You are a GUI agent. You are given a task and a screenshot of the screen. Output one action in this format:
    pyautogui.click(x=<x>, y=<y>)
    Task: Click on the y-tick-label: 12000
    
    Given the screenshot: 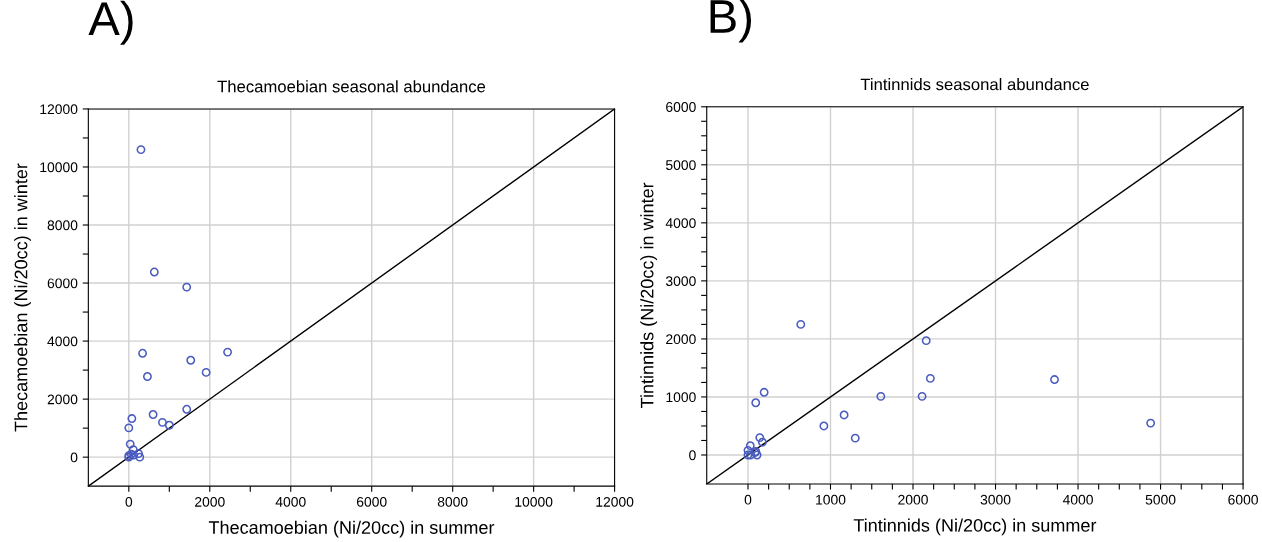 What is the action you would take?
    pyautogui.click(x=59, y=109)
    